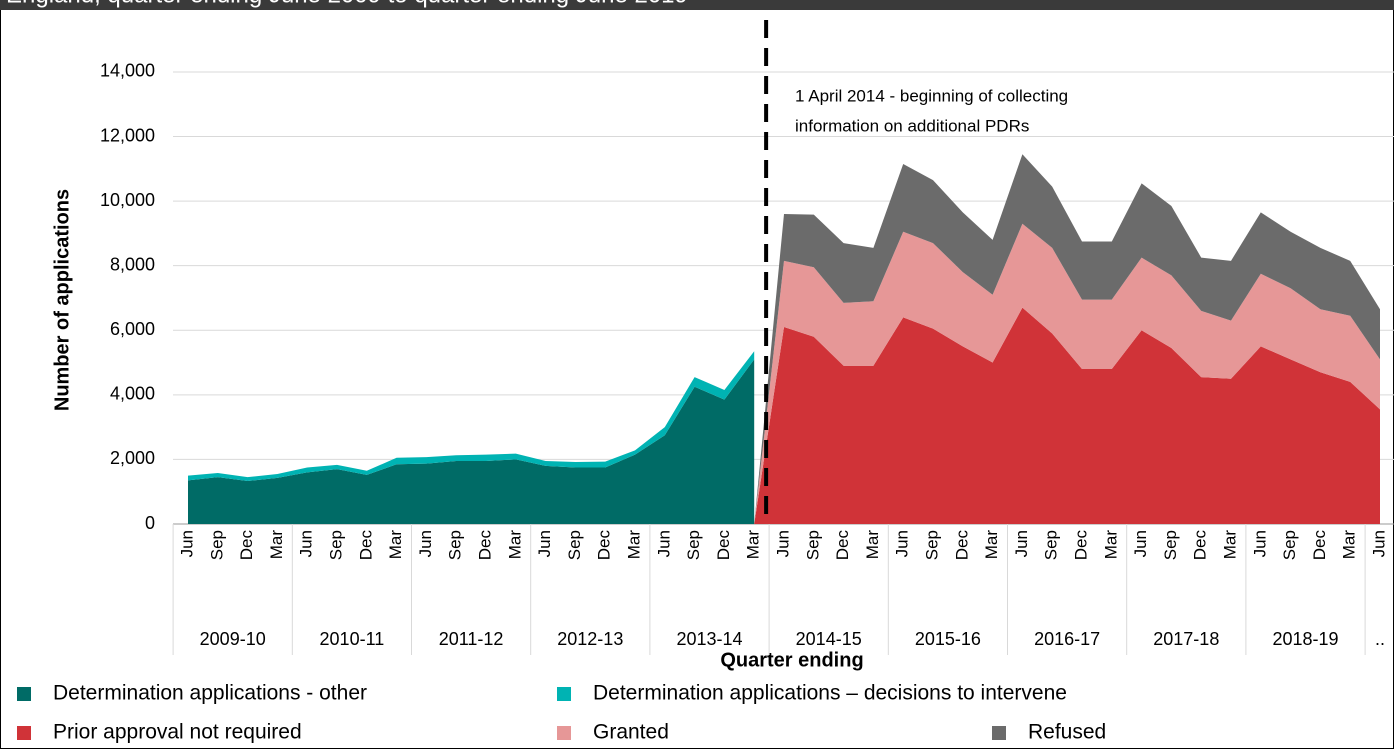 The height and width of the screenshot is (749, 1394). I want to click on group-label: 2009-10, so click(233, 639).